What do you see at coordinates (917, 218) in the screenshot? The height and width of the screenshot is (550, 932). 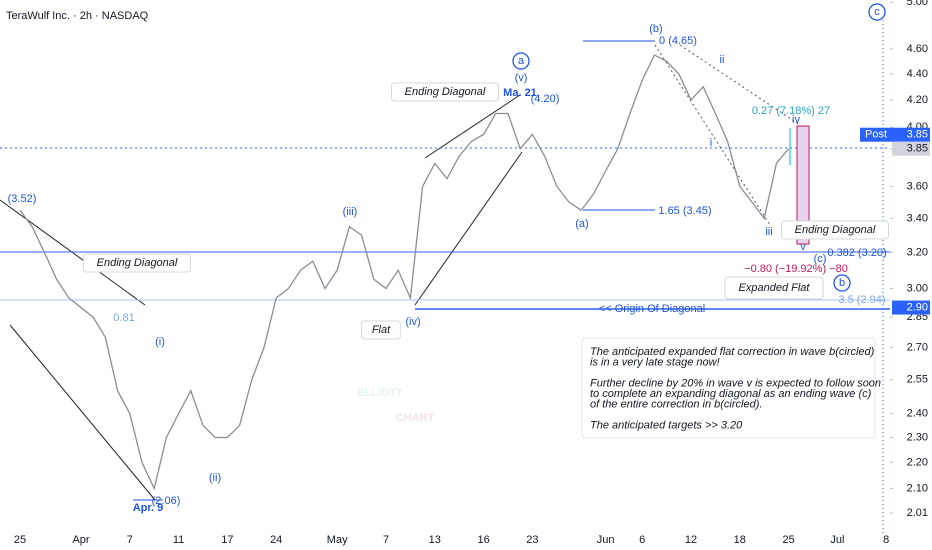 I see `y-tick-label: 3.40` at bounding box center [917, 218].